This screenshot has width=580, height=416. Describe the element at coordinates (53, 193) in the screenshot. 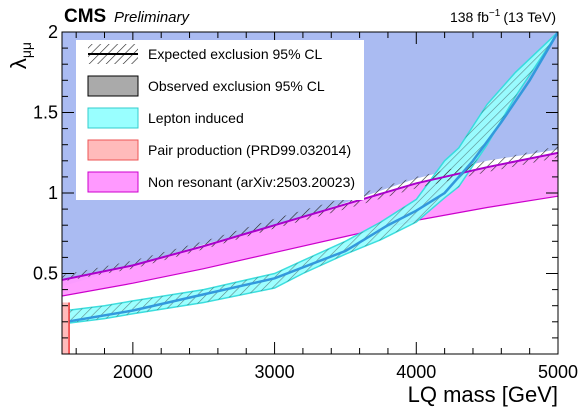

I see `y-tick-label: 1` at that location.